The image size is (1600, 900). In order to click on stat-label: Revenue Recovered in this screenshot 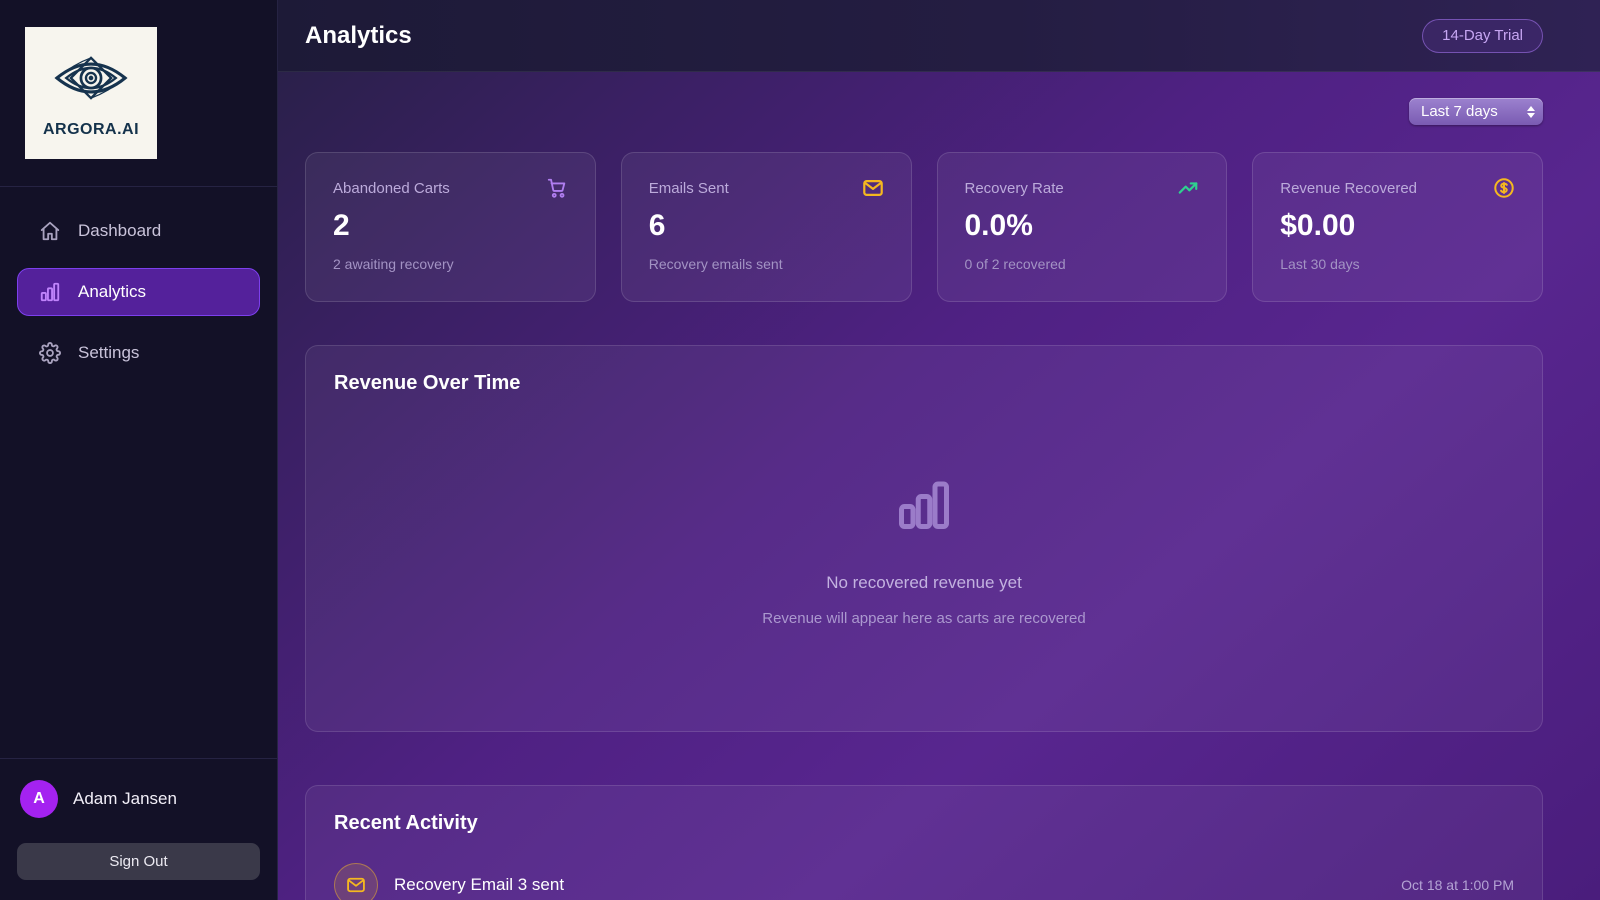, I will do `click(1349, 188)`.